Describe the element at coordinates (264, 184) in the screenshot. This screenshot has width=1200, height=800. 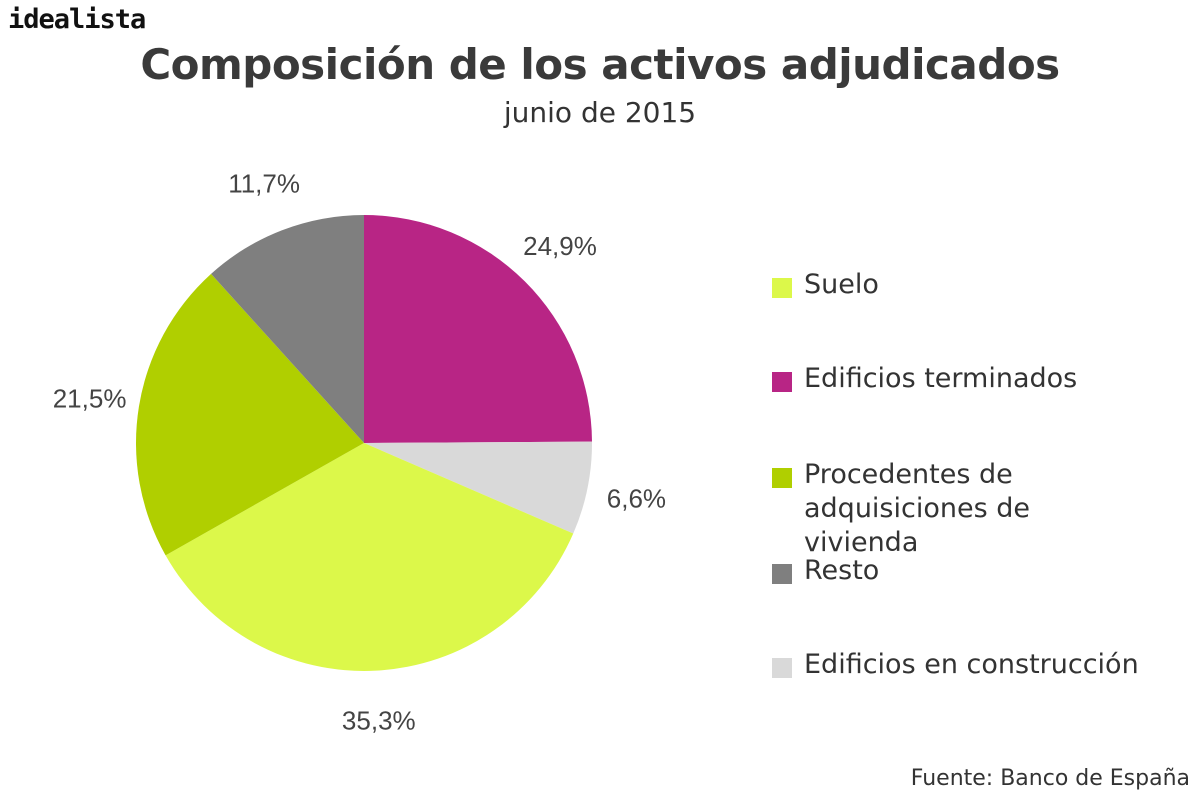
I see `pie-slice-label-4: 11,7%` at that location.